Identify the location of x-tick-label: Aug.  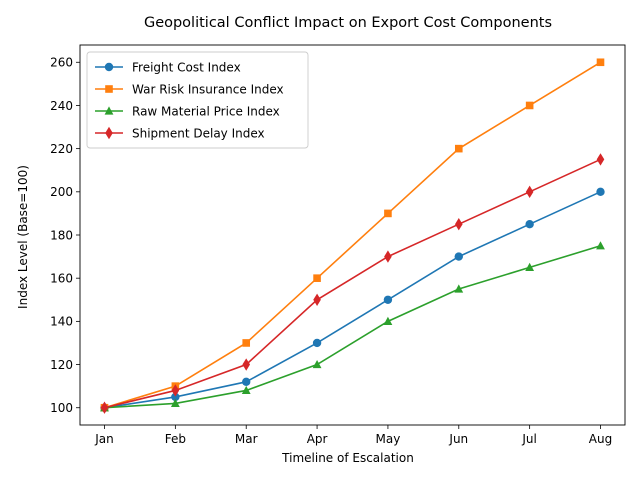
(600, 439).